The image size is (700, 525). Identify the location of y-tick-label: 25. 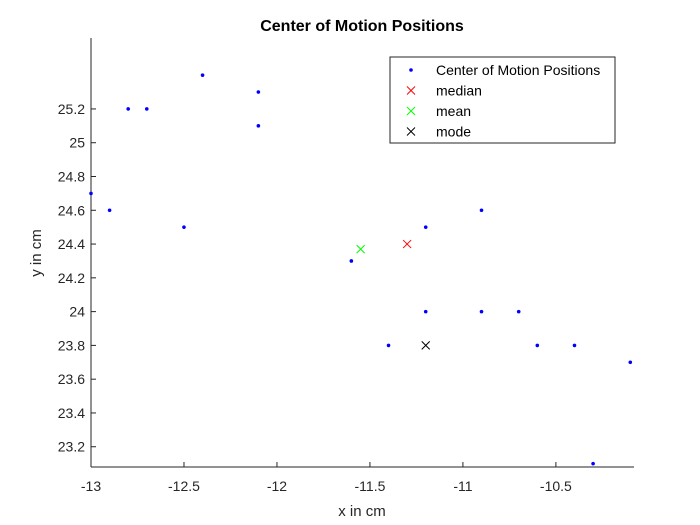
(77, 143).